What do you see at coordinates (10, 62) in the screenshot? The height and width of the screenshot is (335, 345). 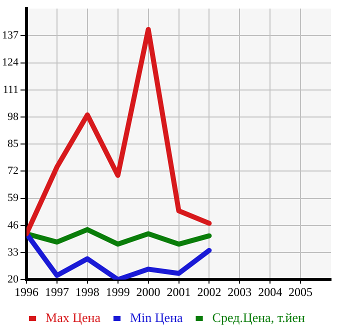 I see `y-tick-label: 124` at bounding box center [10, 62].